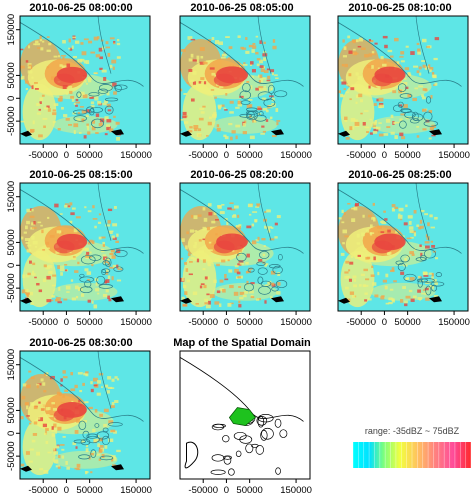 The image size is (474, 498). Describe the element at coordinates (11, 265) in the screenshot. I see `y-tick-label: 0` at that location.